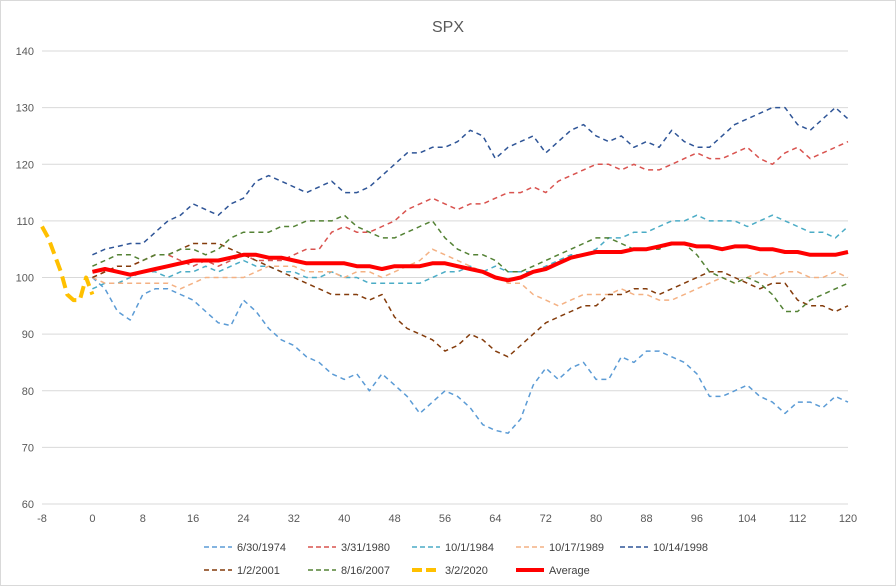 This screenshot has height=586, width=896. I want to click on legend-label: 10/1/1984, so click(469, 548).